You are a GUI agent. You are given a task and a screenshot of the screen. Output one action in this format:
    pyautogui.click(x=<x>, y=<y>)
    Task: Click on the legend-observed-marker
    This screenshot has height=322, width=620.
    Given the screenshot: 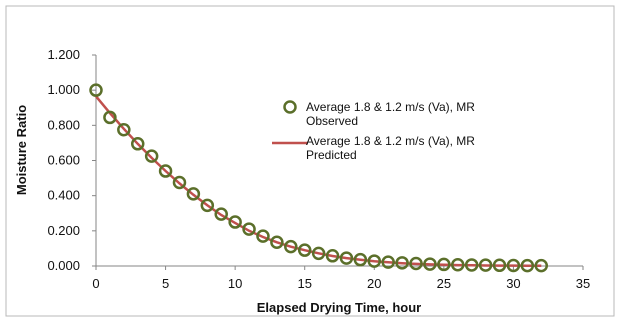 What is the action you would take?
    pyautogui.click(x=290, y=107)
    